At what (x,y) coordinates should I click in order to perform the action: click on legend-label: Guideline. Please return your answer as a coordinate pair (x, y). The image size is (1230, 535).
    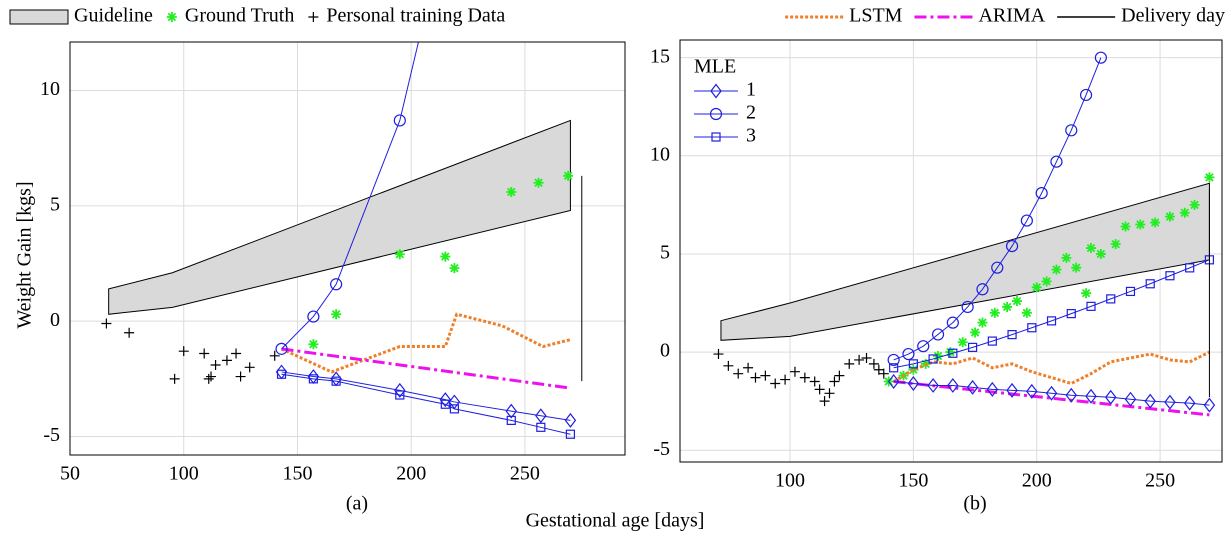
    Looking at the image, I should click on (113, 16).